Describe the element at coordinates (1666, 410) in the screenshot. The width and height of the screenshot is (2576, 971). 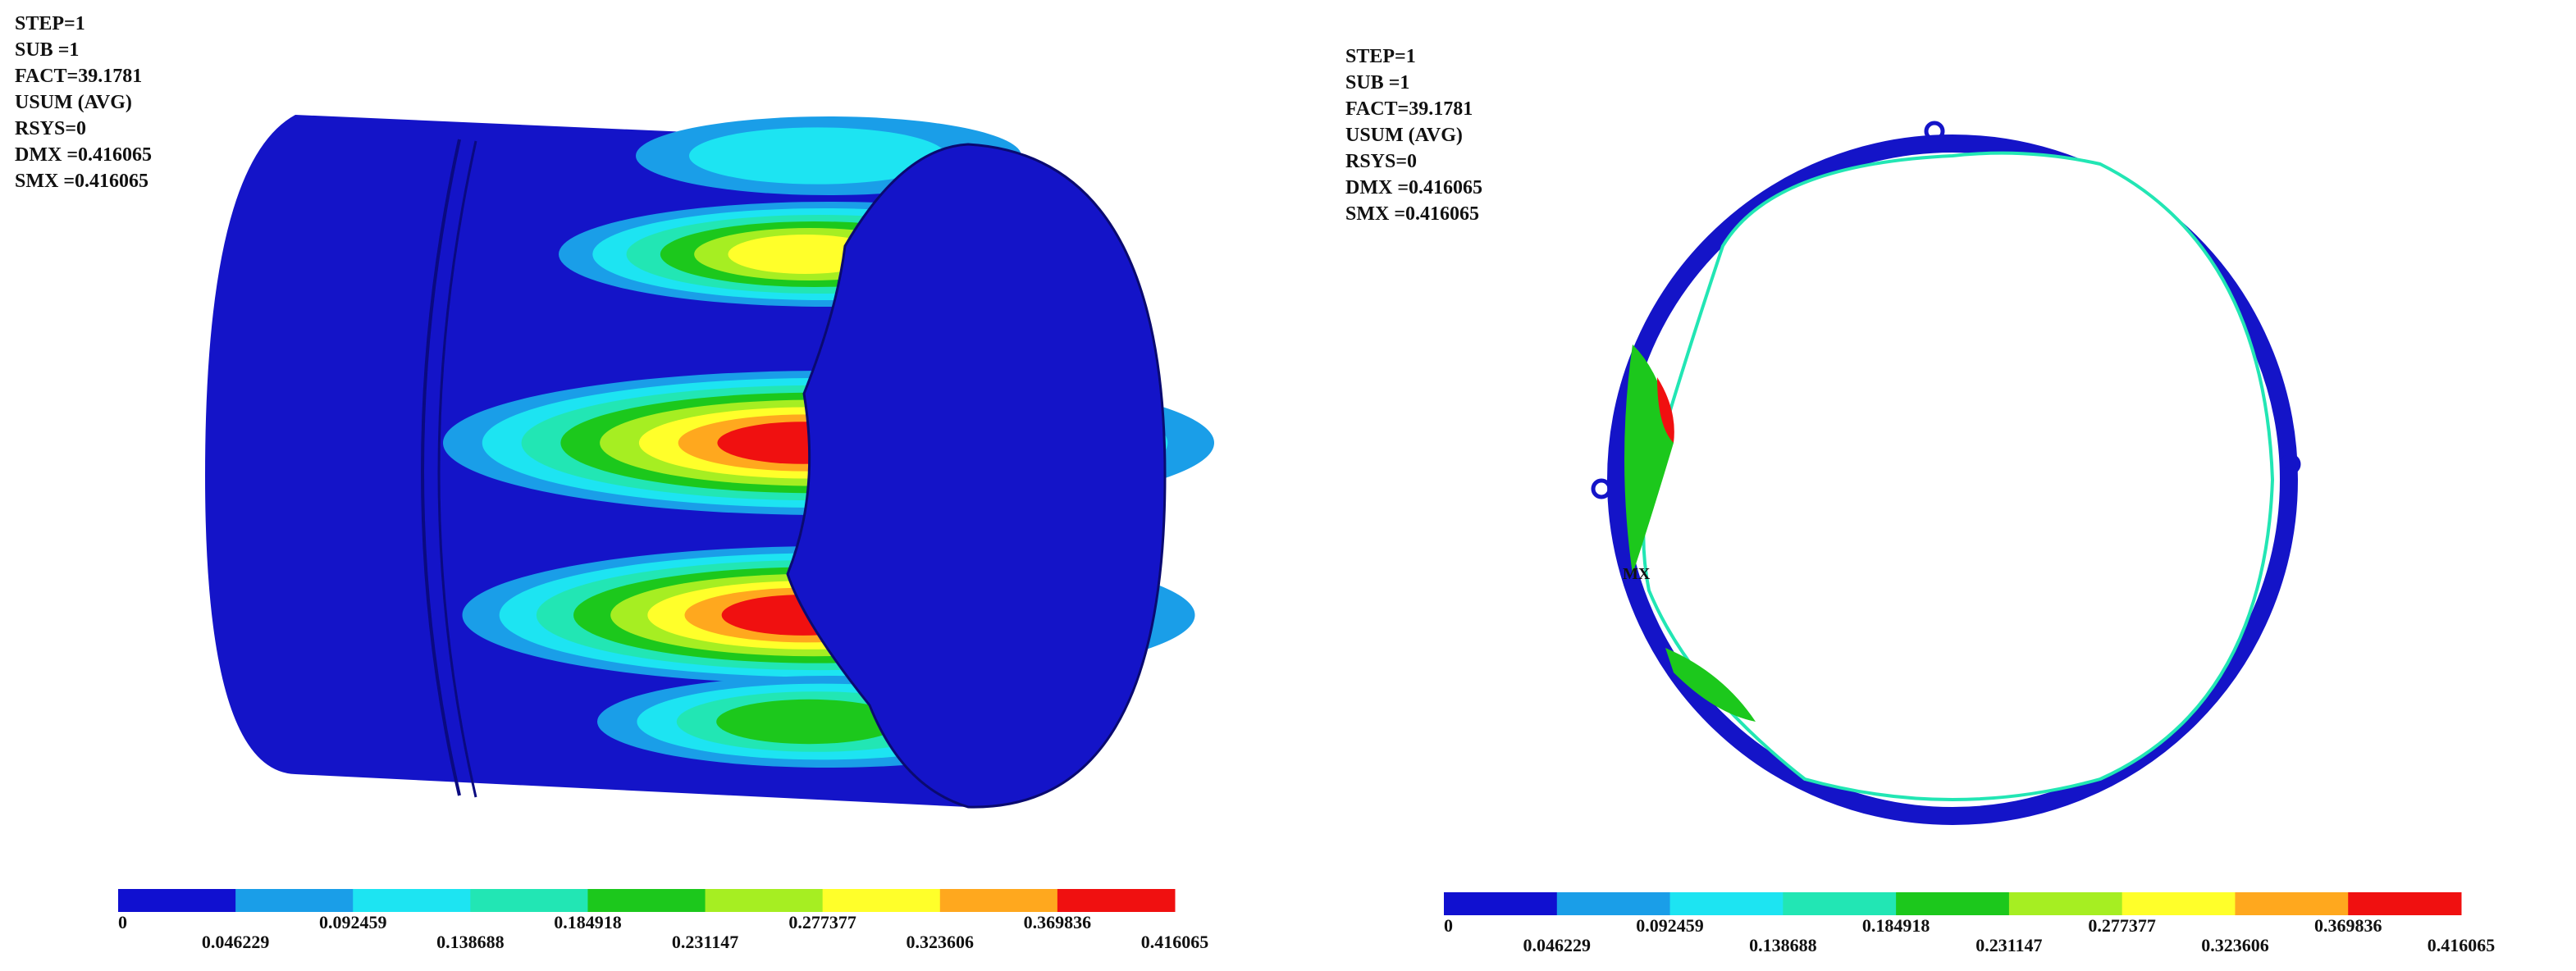
I see `deformation-peak` at that location.